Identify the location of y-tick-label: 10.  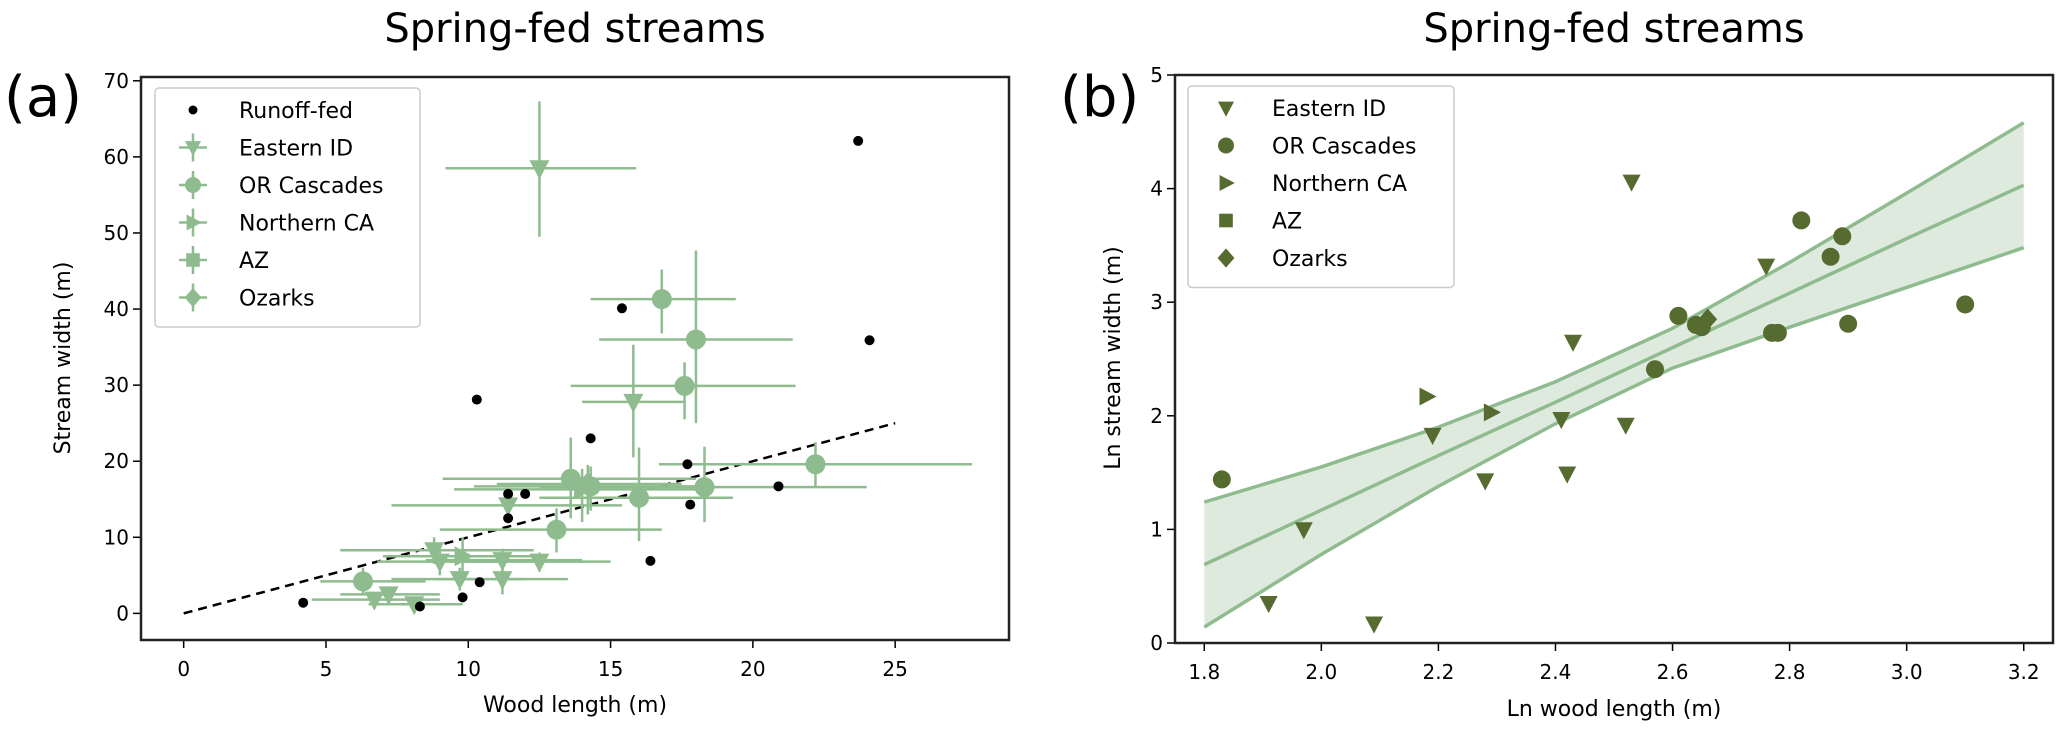
(116, 537).